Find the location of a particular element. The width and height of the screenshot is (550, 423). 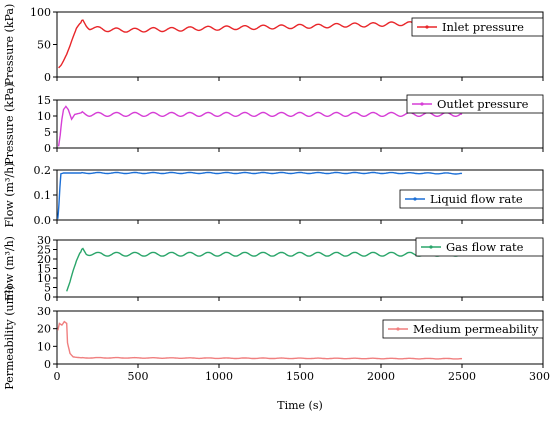

x-tick-label: 1500 is located at coordinates (300, 376).